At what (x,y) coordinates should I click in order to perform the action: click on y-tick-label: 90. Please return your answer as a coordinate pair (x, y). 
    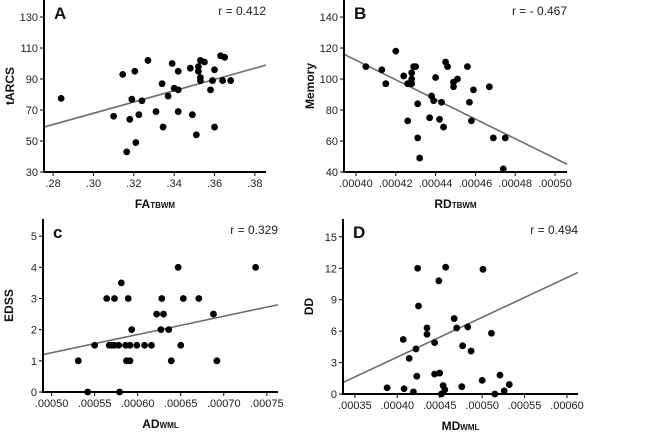
    Looking at the image, I should click on (32, 80).